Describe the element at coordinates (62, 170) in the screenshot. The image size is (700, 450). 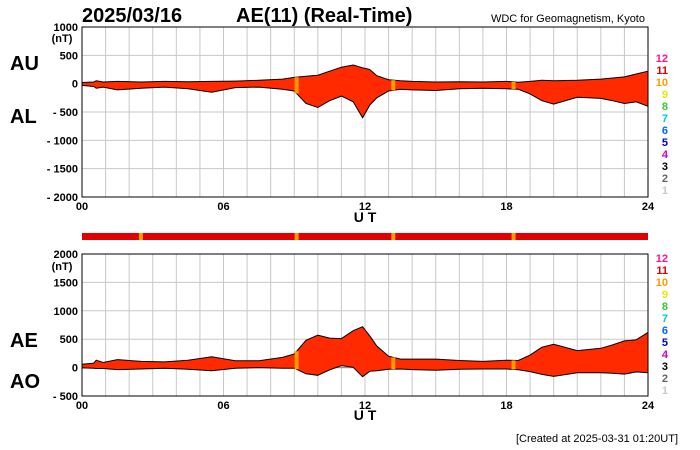
I see `y-tick-label: - 1500` at that location.